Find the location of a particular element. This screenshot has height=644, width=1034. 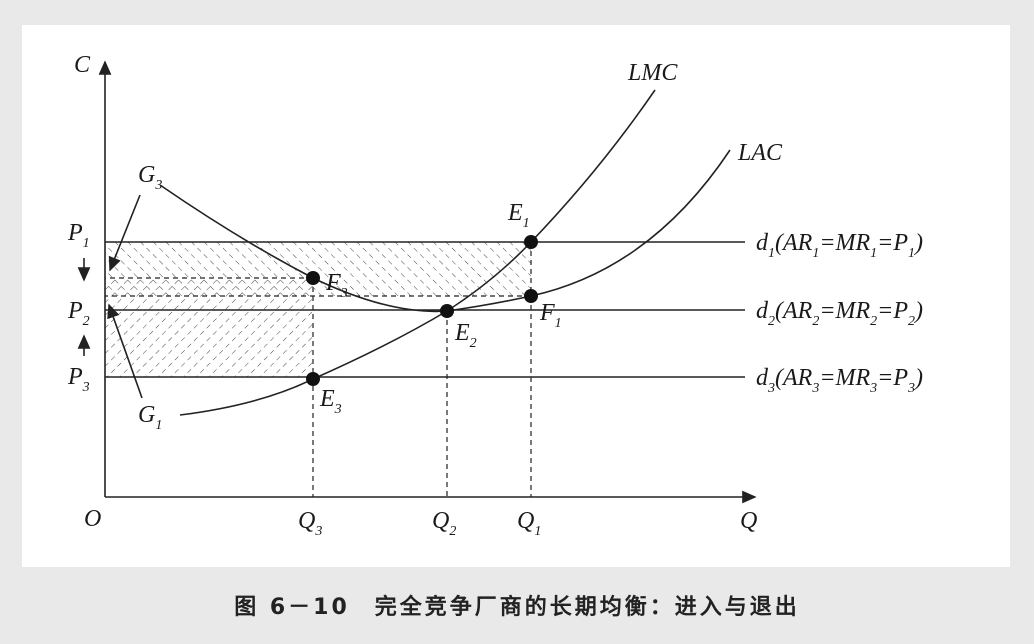

points is located at coordinates (422, 310).